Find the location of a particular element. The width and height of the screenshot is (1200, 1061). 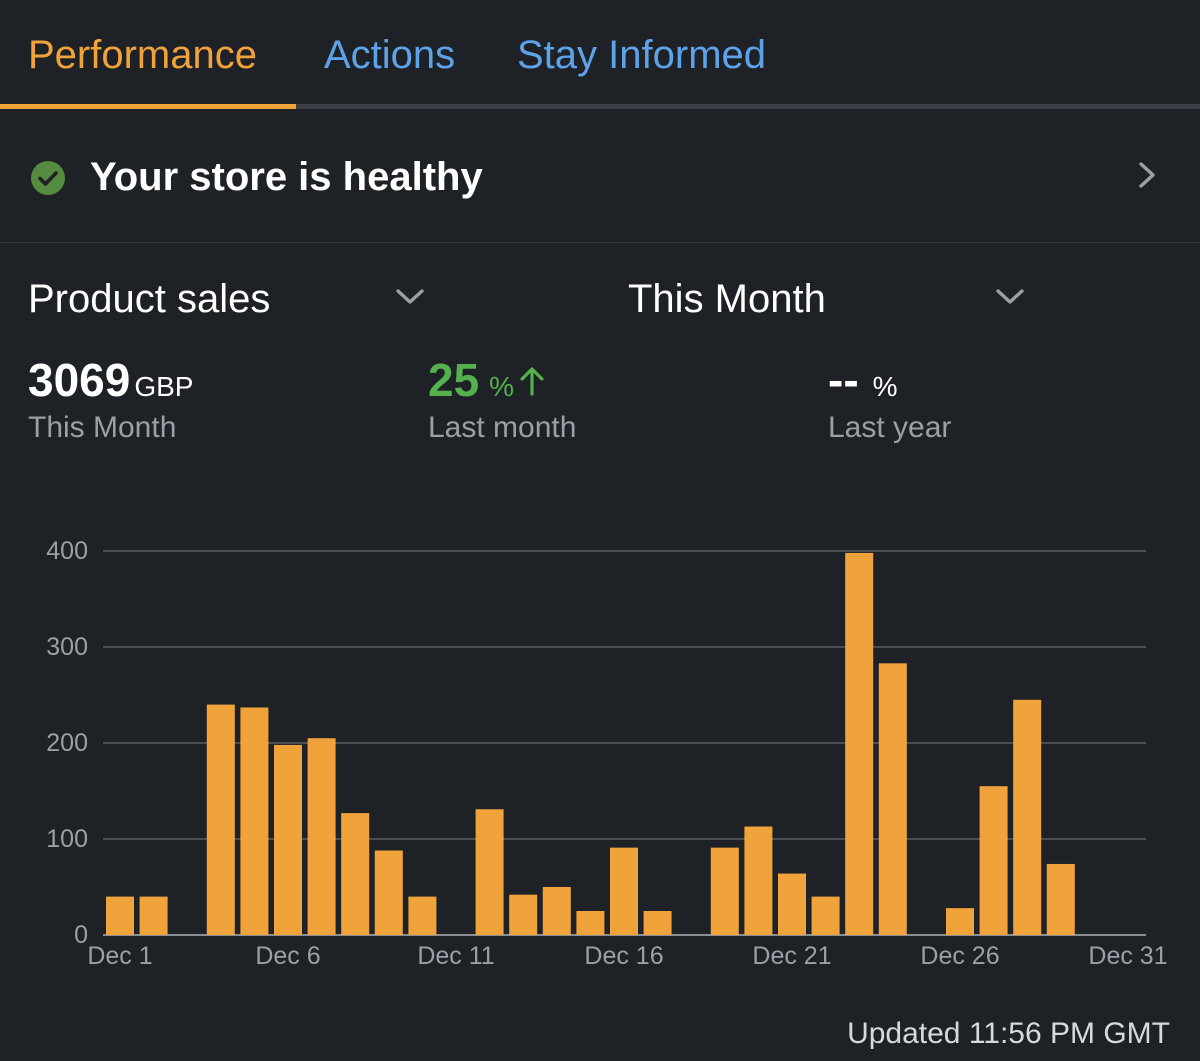

x-tick-label: Dec 16 is located at coordinates (623, 956).